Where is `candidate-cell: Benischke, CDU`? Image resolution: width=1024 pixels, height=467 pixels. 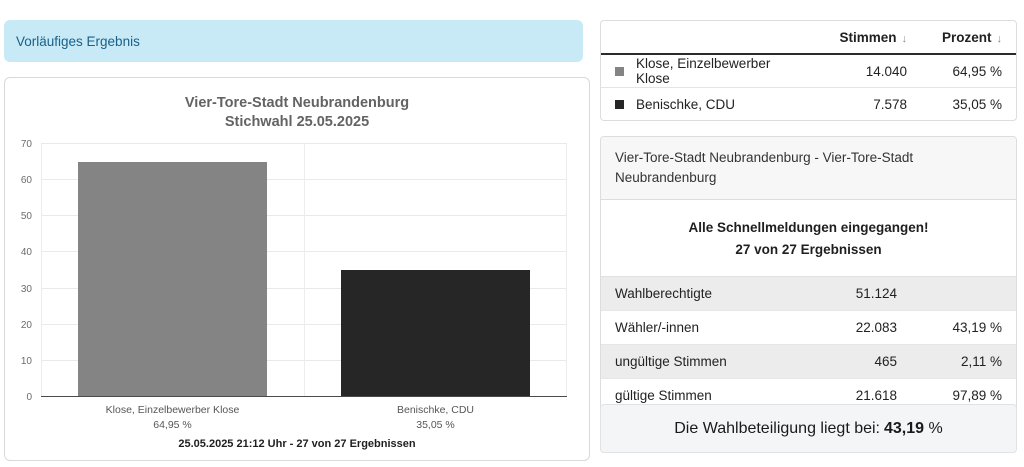 candidate-cell: Benischke, CDU is located at coordinates (708, 104).